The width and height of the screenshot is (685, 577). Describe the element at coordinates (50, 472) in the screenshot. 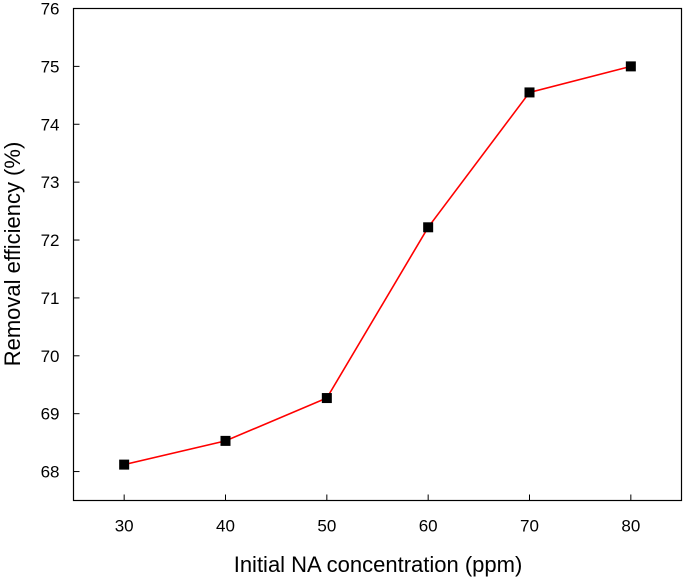

I see `y-tick-label: 68` at that location.